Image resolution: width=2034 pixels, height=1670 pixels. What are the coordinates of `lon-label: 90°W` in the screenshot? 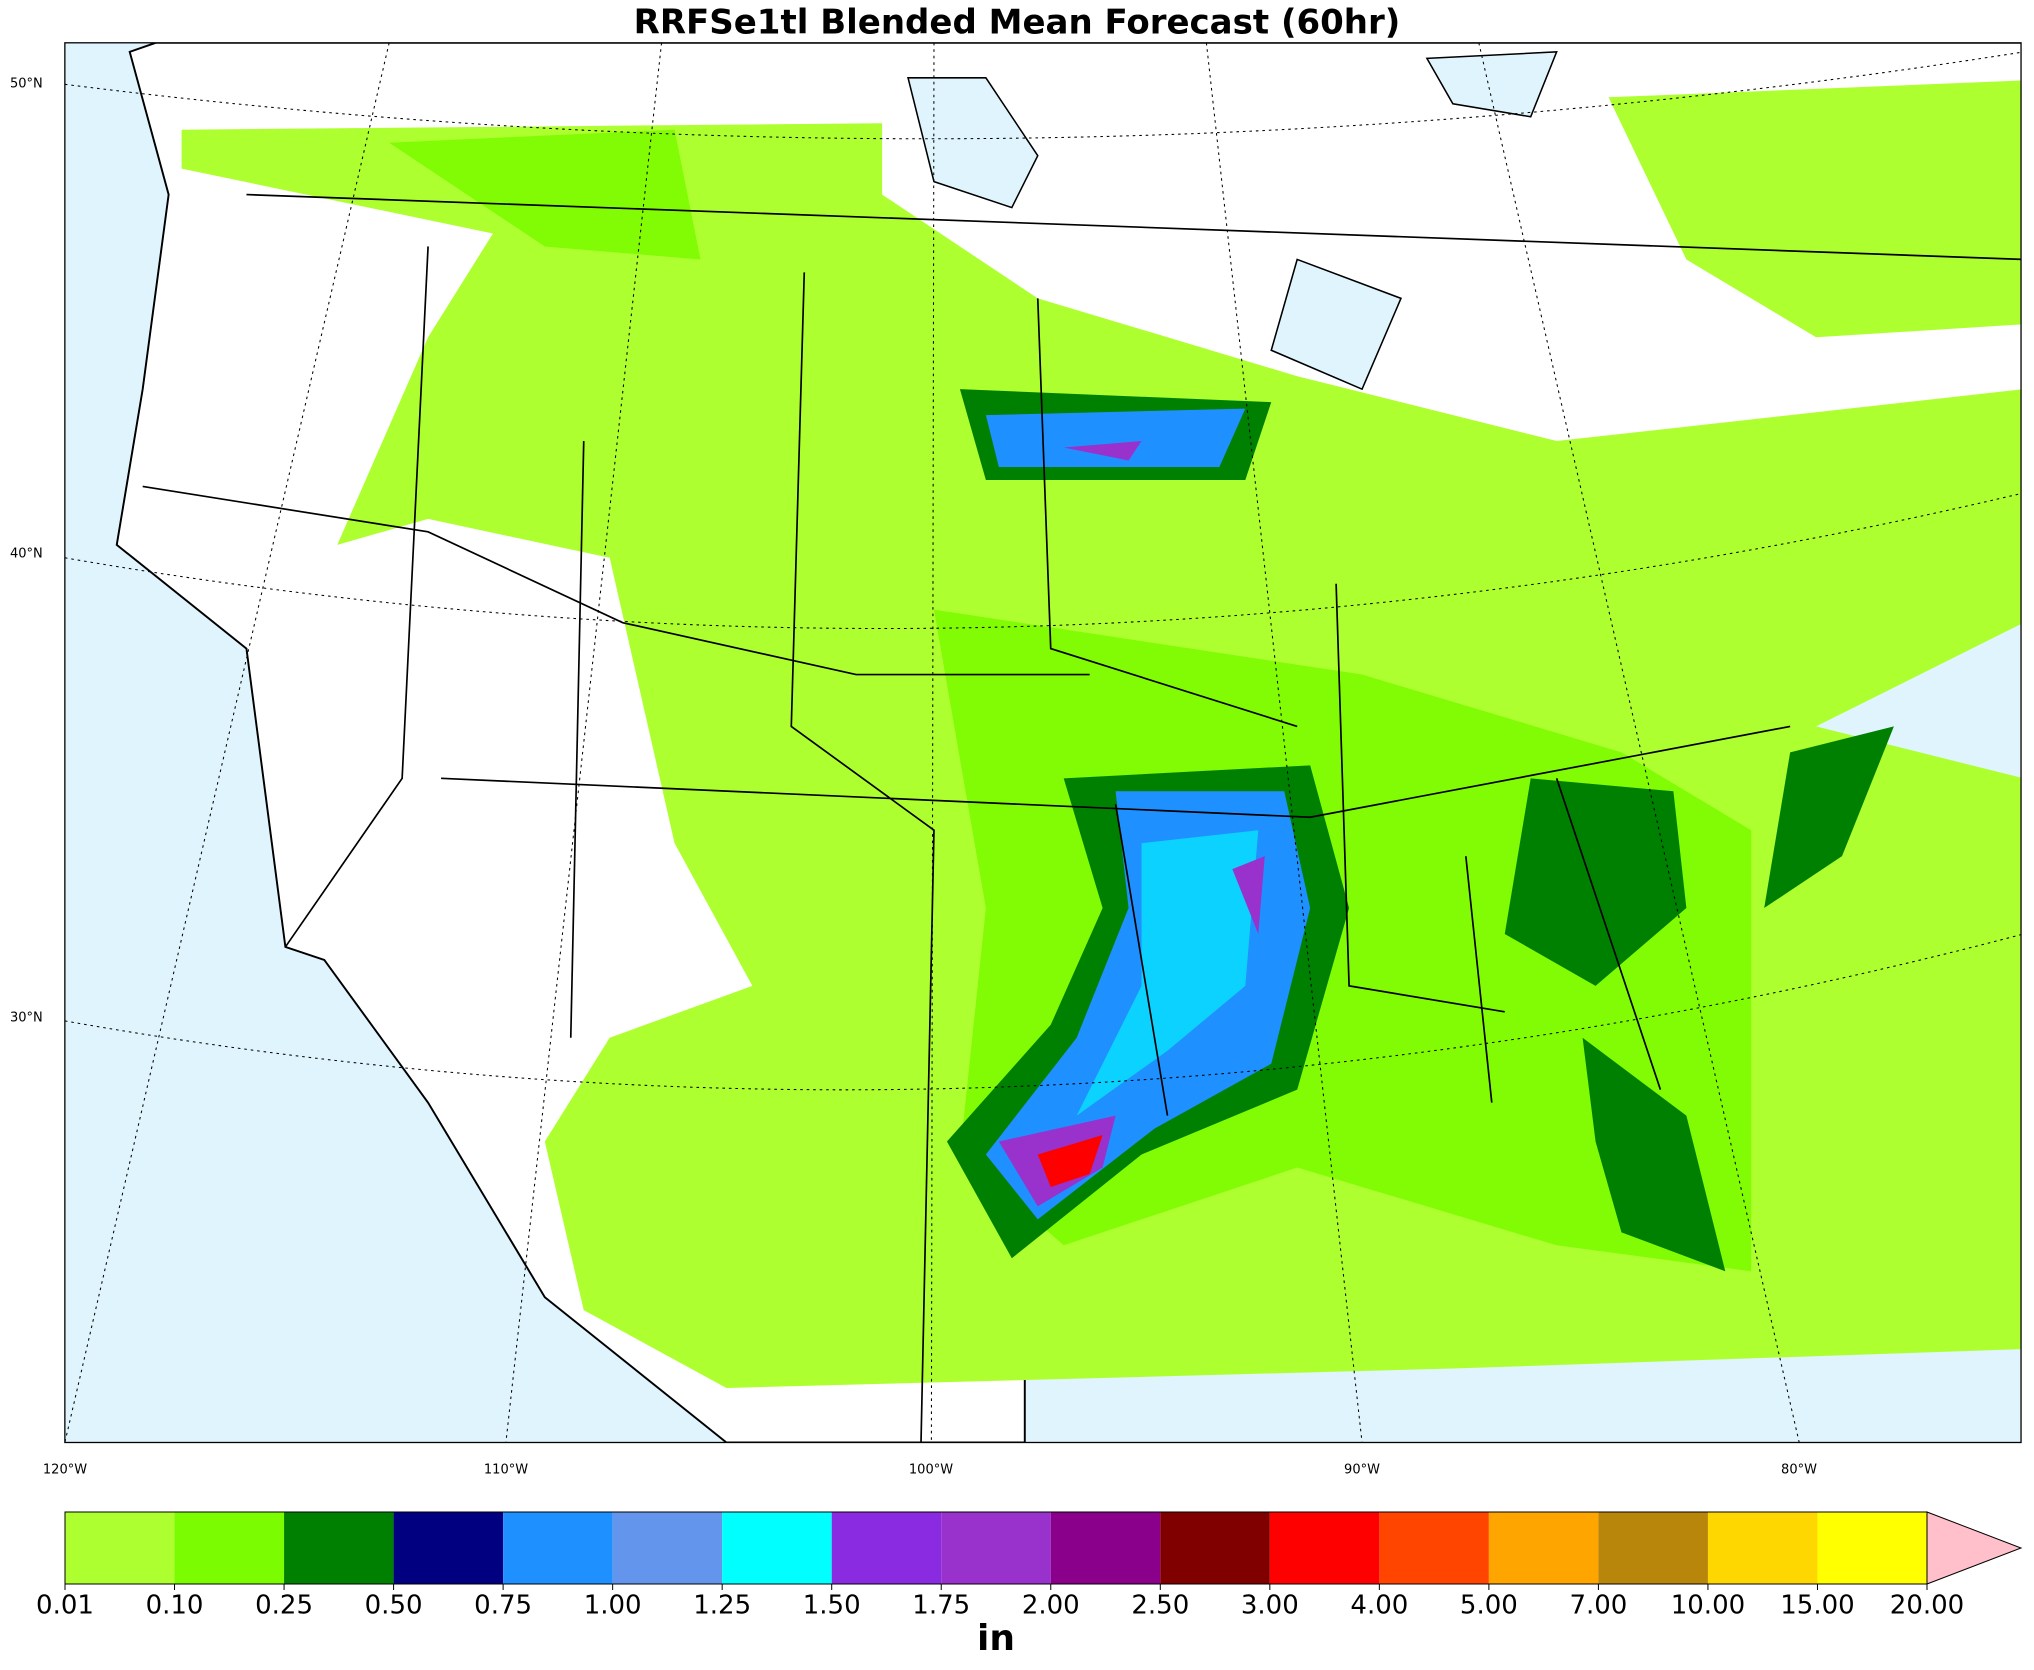 It's located at (1362, 1470).